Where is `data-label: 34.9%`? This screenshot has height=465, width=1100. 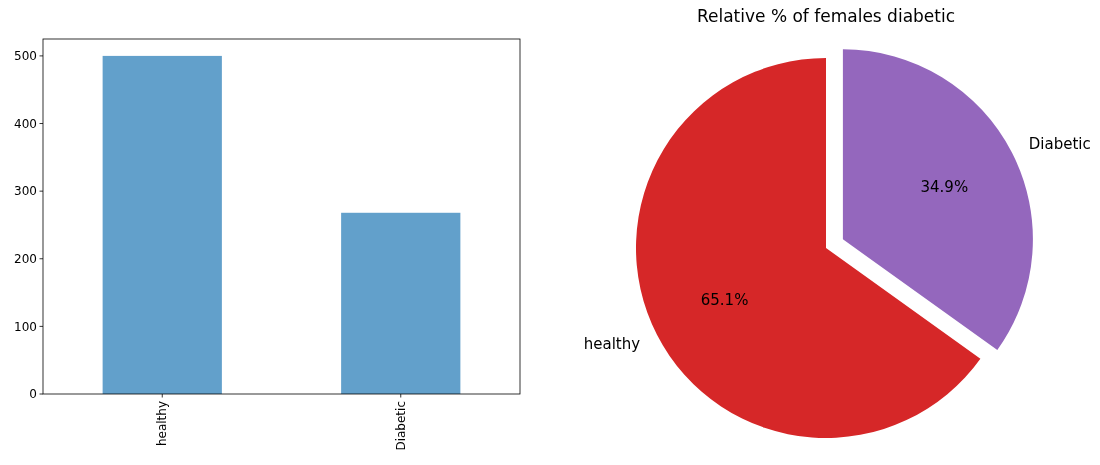 data-label: 34.9% is located at coordinates (944, 187).